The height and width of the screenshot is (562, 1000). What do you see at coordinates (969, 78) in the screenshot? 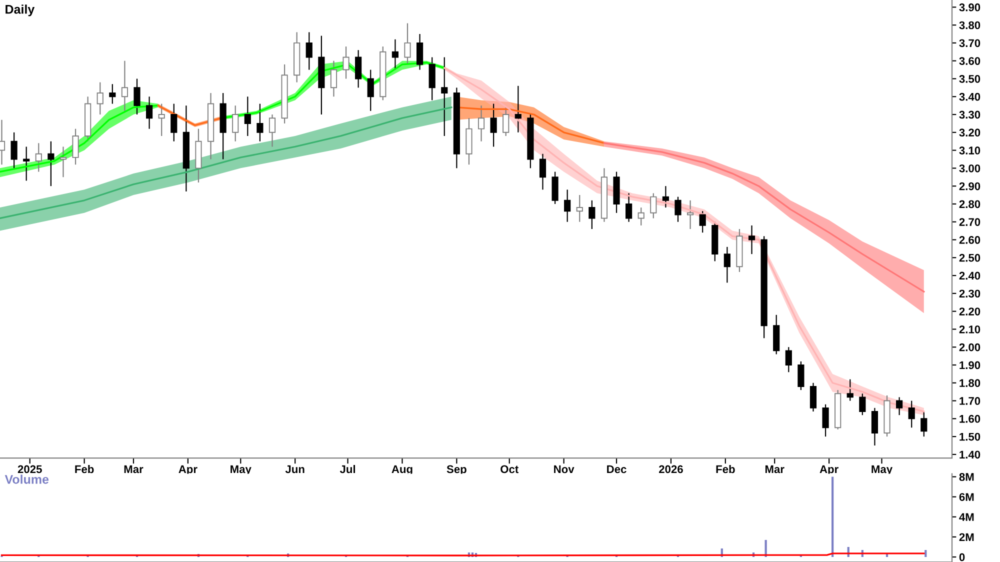
I see `y-tick-label: 3.50` at bounding box center [969, 78].